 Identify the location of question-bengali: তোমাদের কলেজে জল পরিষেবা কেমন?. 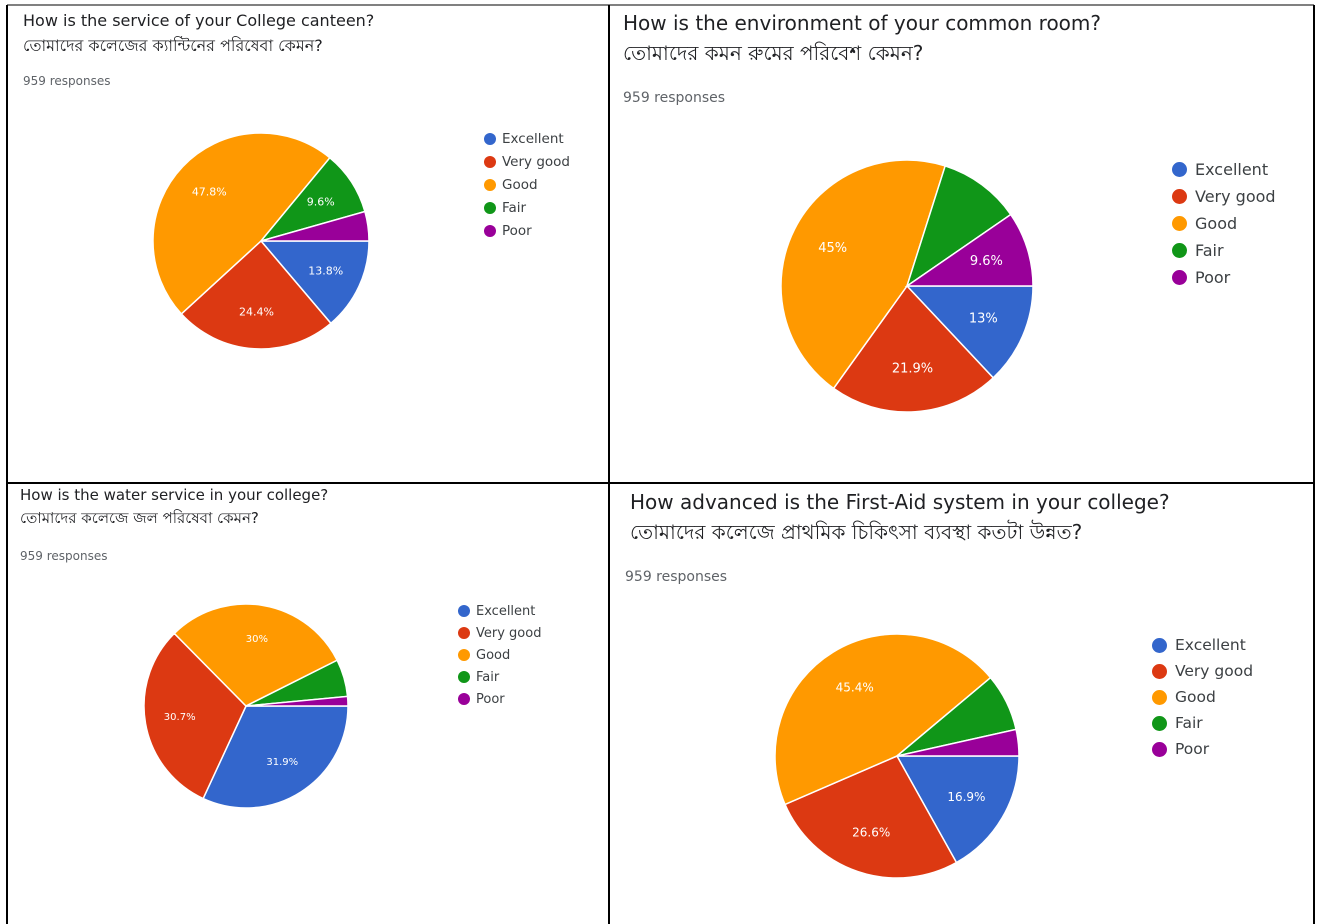
(139, 518).